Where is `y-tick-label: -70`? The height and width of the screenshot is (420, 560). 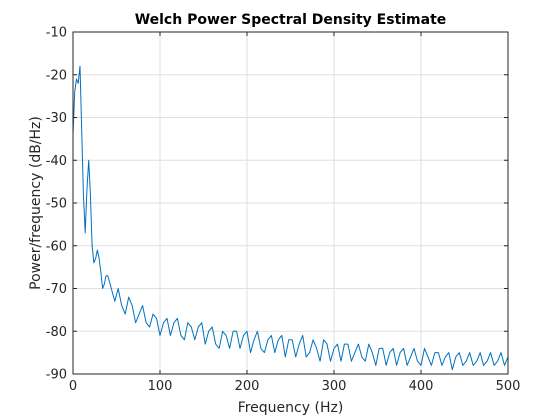
y-tick-label: -70 is located at coordinates (56, 289).